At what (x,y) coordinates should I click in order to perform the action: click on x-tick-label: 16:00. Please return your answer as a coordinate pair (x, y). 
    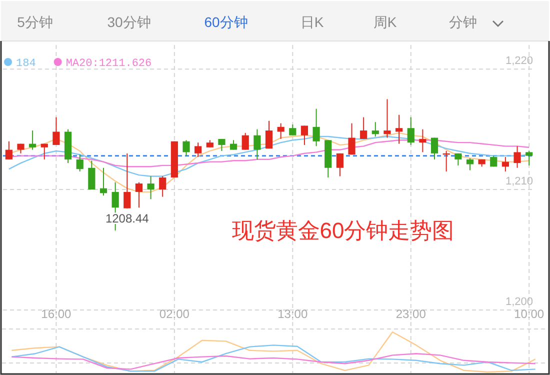
    Looking at the image, I should click on (56, 314).